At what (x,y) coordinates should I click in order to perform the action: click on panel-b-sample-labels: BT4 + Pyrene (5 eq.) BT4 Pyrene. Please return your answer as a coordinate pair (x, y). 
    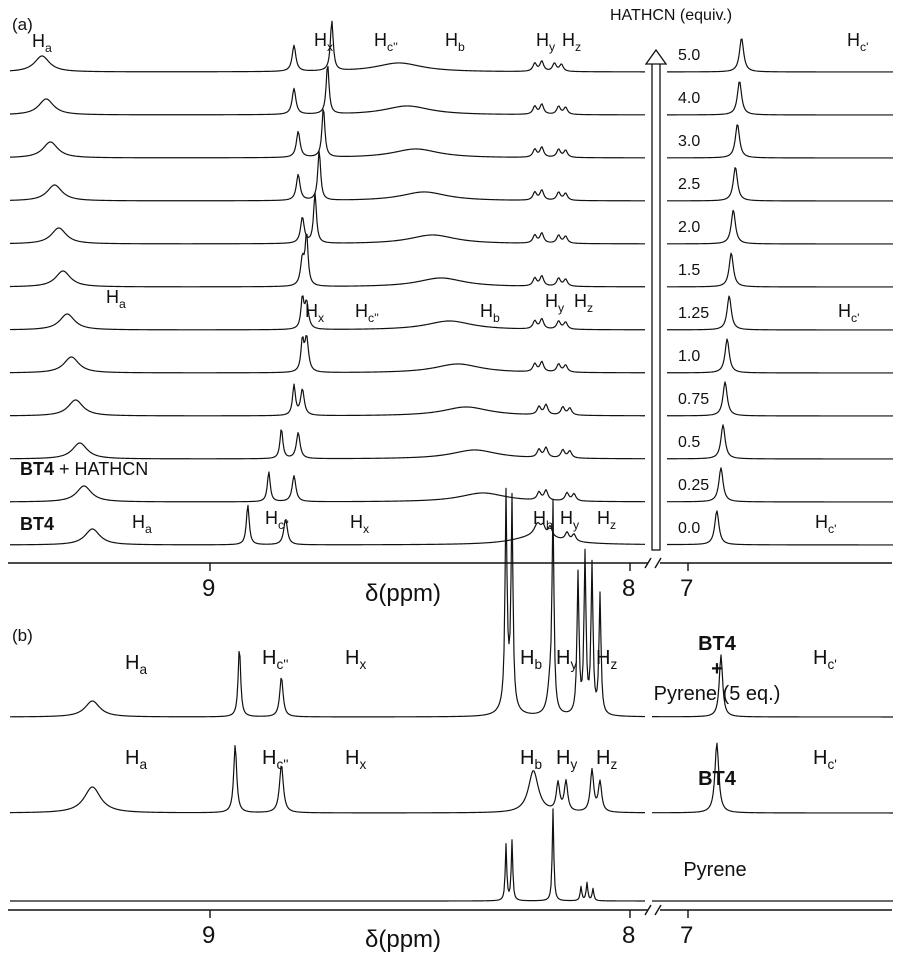
    Looking at the image, I should click on (717, 757).